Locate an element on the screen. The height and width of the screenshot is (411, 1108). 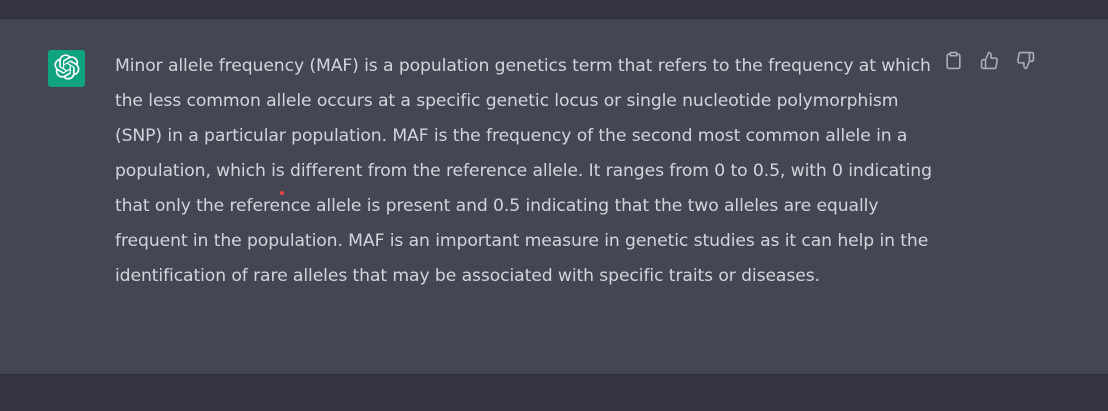
message-actions is located at coordinates (989, 62).